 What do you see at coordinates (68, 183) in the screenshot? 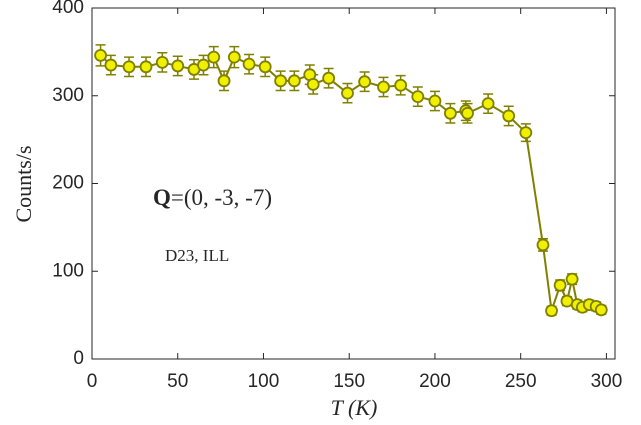
I see `y-tick-label: 200` at bounding box center [68, 183].